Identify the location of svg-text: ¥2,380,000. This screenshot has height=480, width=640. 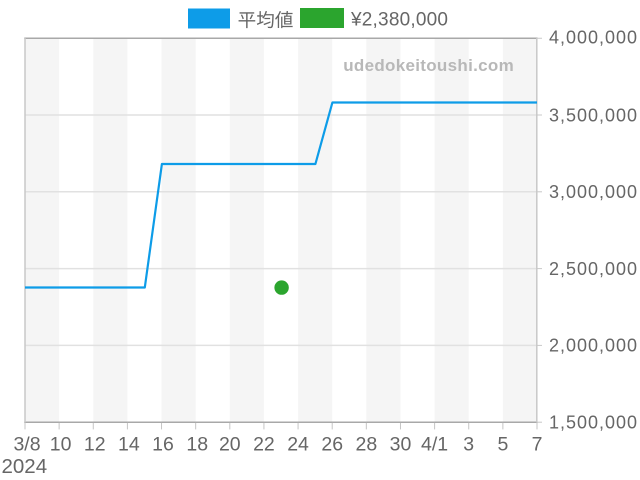
(399, 19).